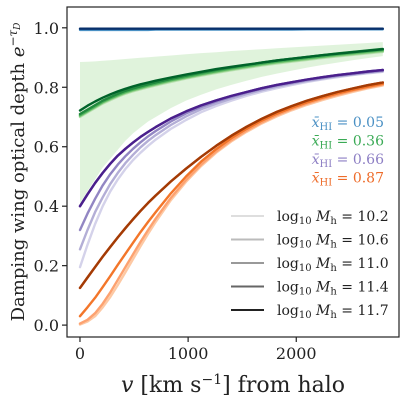 The height and width of the screenshot is (407, 407). I want to click on mass-legend-label: log10 Mh = 11.7, so click(333, 312).